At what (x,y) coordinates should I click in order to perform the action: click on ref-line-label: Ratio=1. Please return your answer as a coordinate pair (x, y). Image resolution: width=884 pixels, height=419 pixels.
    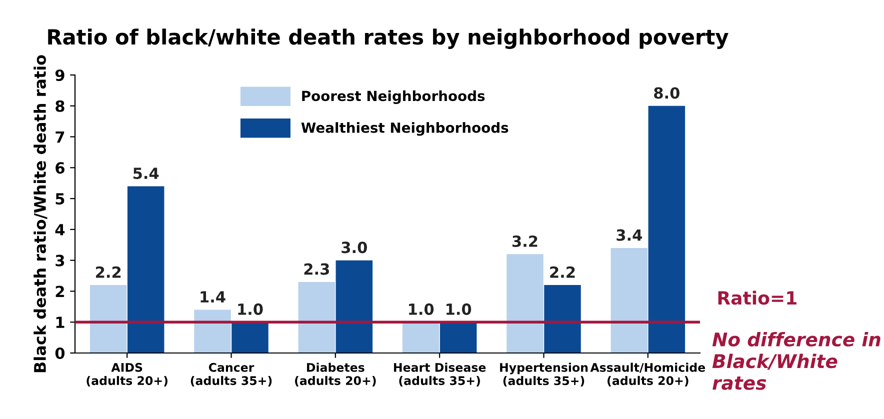
    Looking at the image, I should click on (757, 297).